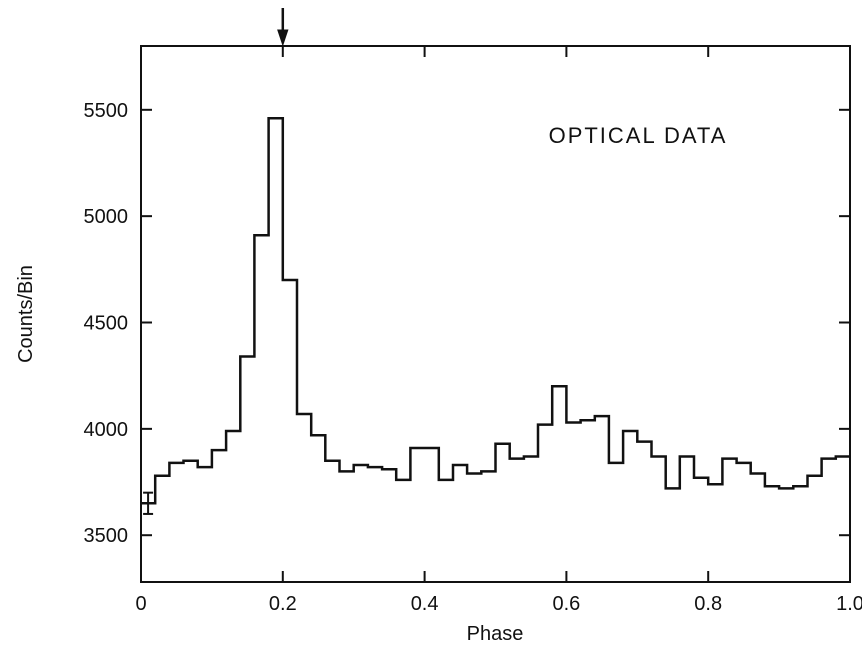  What do you see at coordinates (148, 503) in the screenshot?
I see `error-bar` at bounding box center [148, 503].